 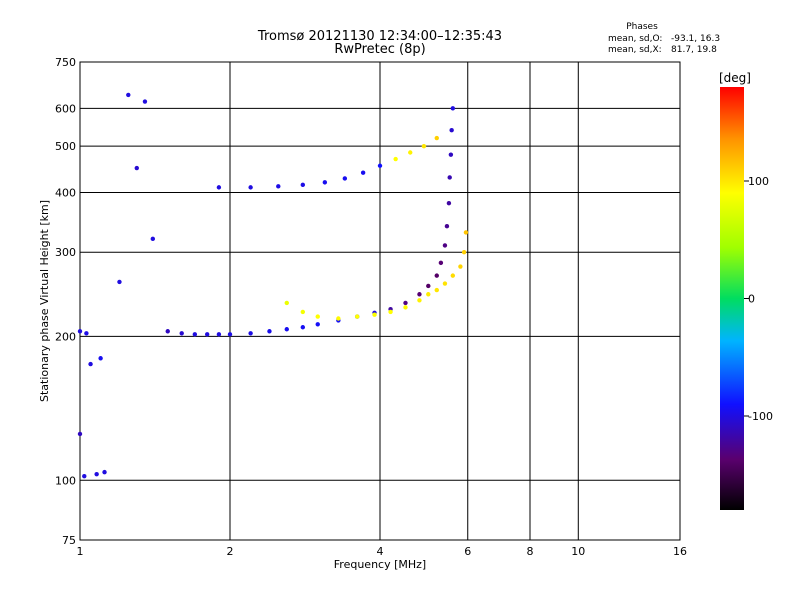 I want to click on y-tick-label: 500, so click(x=65, y=146).